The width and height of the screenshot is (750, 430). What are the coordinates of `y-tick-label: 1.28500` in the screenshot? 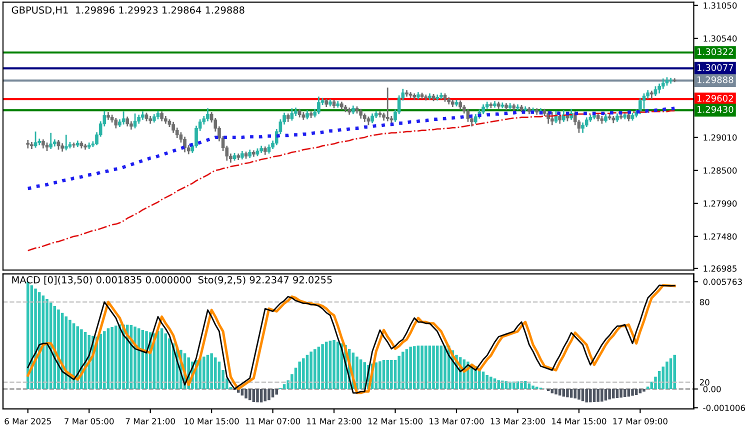 It's located at (720, 170).